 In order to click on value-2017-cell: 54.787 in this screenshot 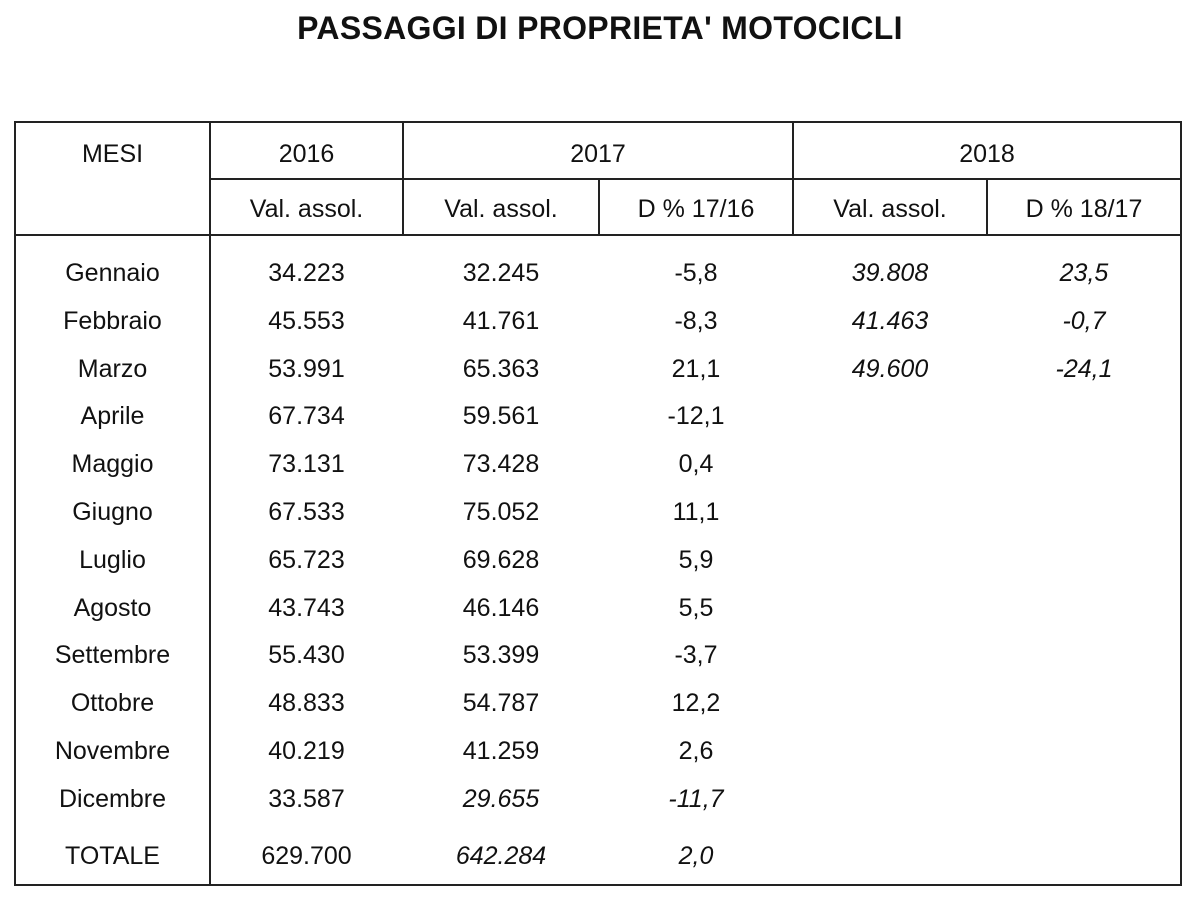, I will do `click(501, 703)`.